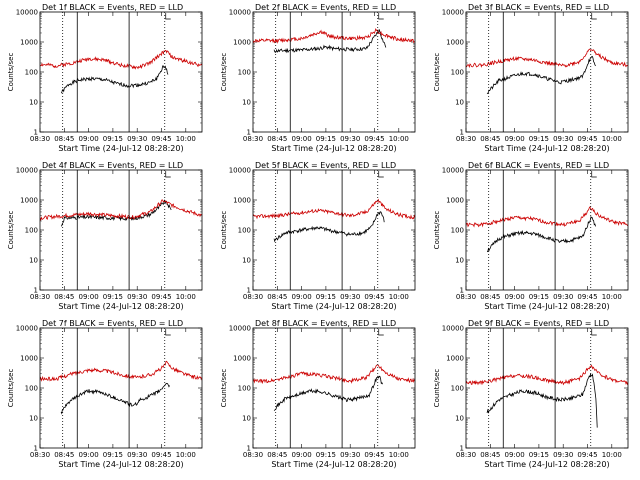 Image resolution: width=640 pixels, height=480 pixels. Describe the element at coordinates (538, 7) in the screenshot. I see `chart-title: Det 3f BLACK = Events, RED = LLD` at that location.